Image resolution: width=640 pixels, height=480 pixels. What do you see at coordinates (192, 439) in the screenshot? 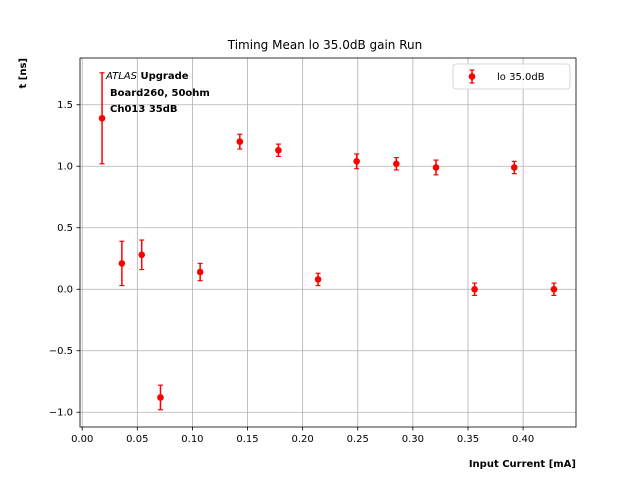
I see `x-tick-label-2: 0.10` at bounding box center [192, 439].